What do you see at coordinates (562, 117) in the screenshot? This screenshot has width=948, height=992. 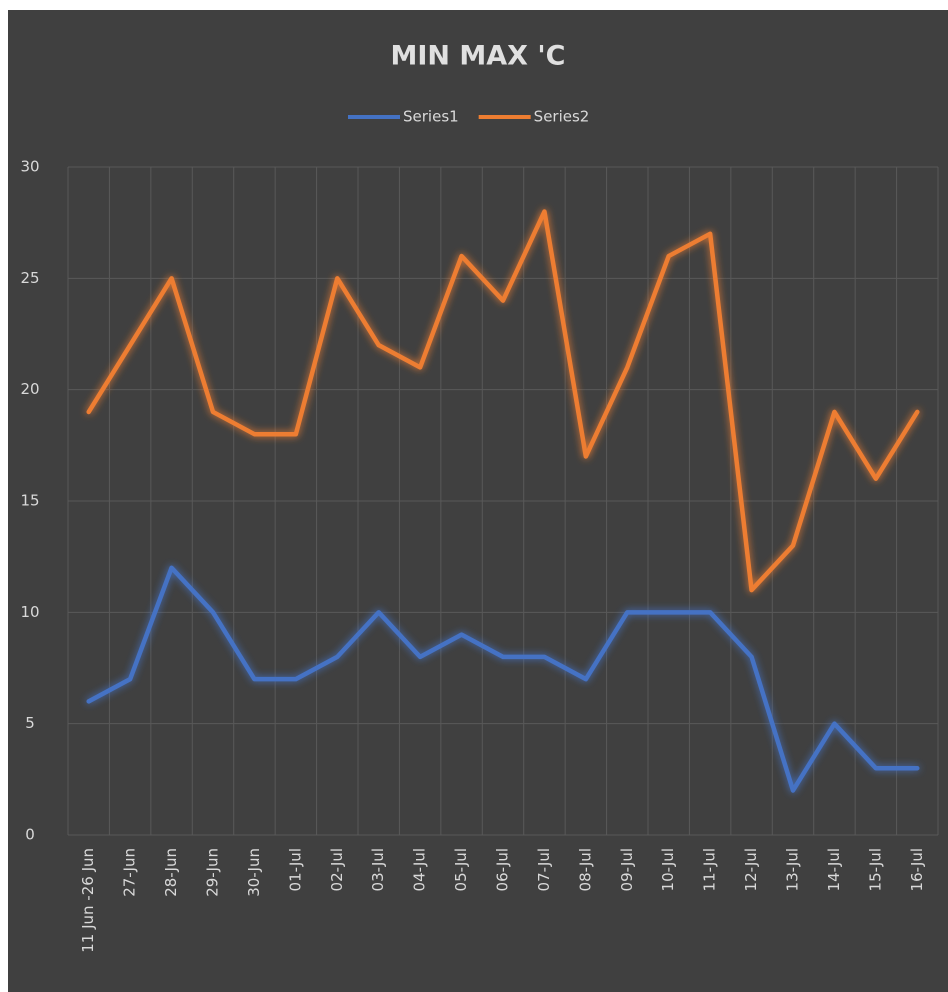 I see `legend-label: Series2` at bounding box center [562, 117].